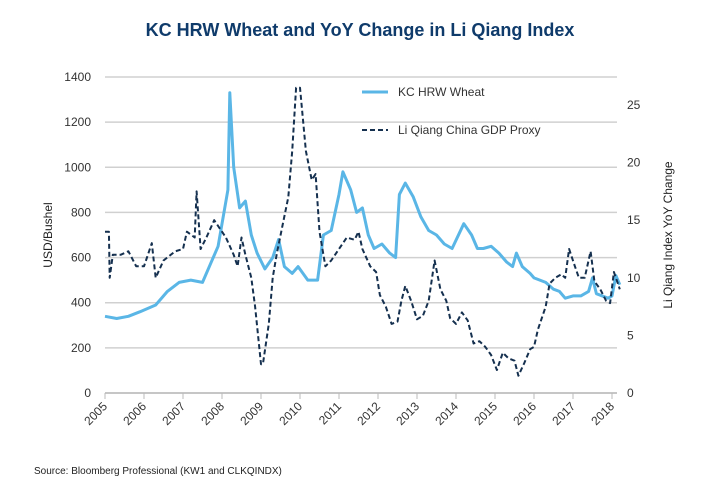 This screenshot has height=500, width=720. Describe the element at coordinates (77, 167) in the screenshot. I see `y-tick-label: 1000` at that location.